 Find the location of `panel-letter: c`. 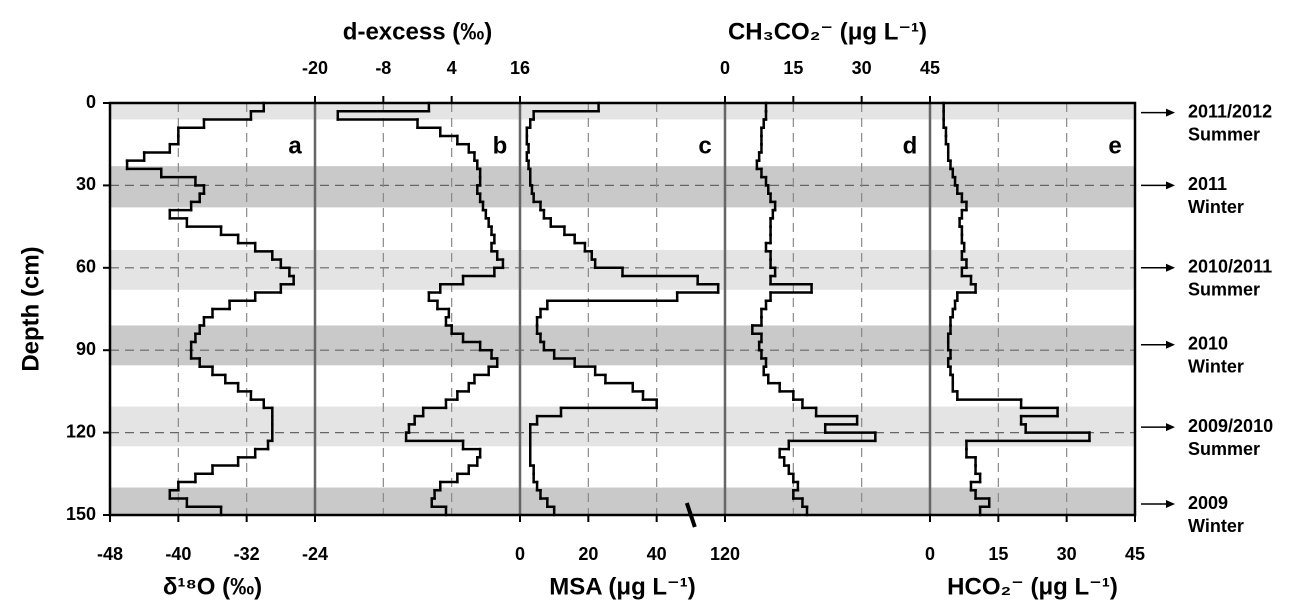

panel-letter: c is located at coordinates (704, 146).